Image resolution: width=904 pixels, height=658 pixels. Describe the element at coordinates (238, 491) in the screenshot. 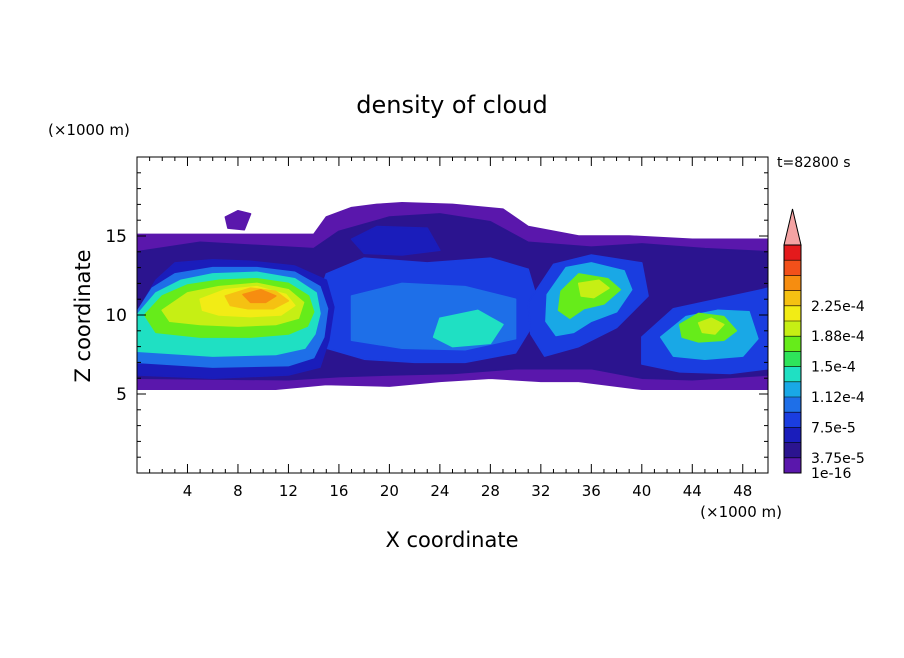

I see `x-tick-label: 8` at that location.